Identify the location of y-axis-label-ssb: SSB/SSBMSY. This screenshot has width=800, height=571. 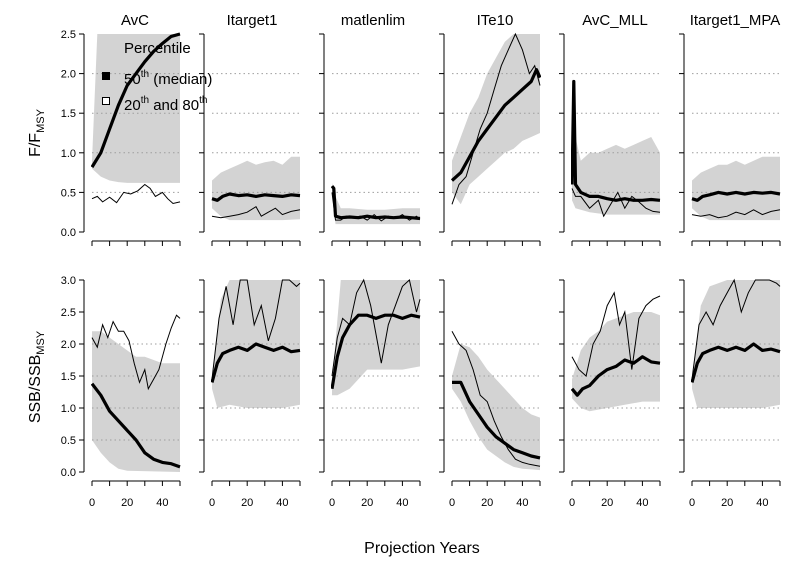
(37, 376).